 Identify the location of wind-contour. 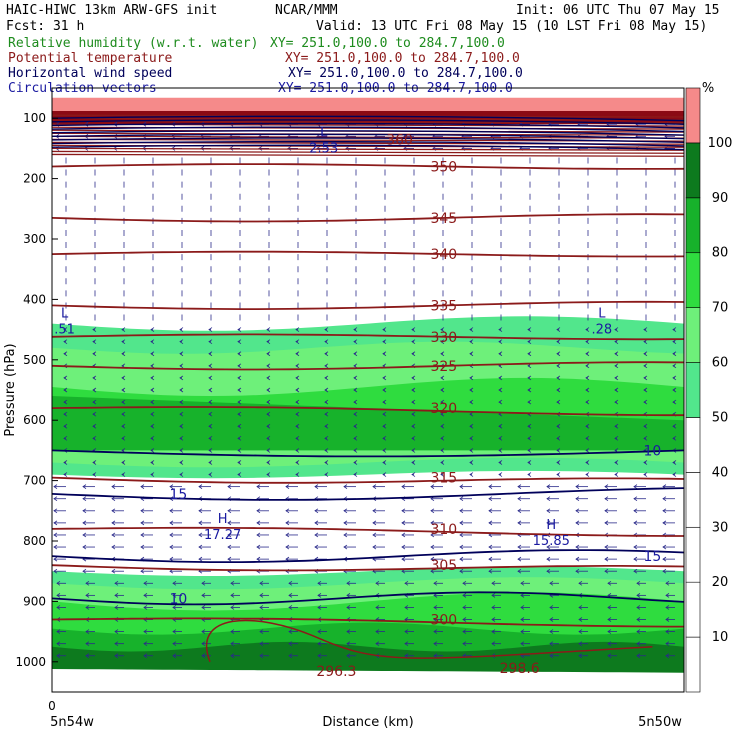
(368, 556).